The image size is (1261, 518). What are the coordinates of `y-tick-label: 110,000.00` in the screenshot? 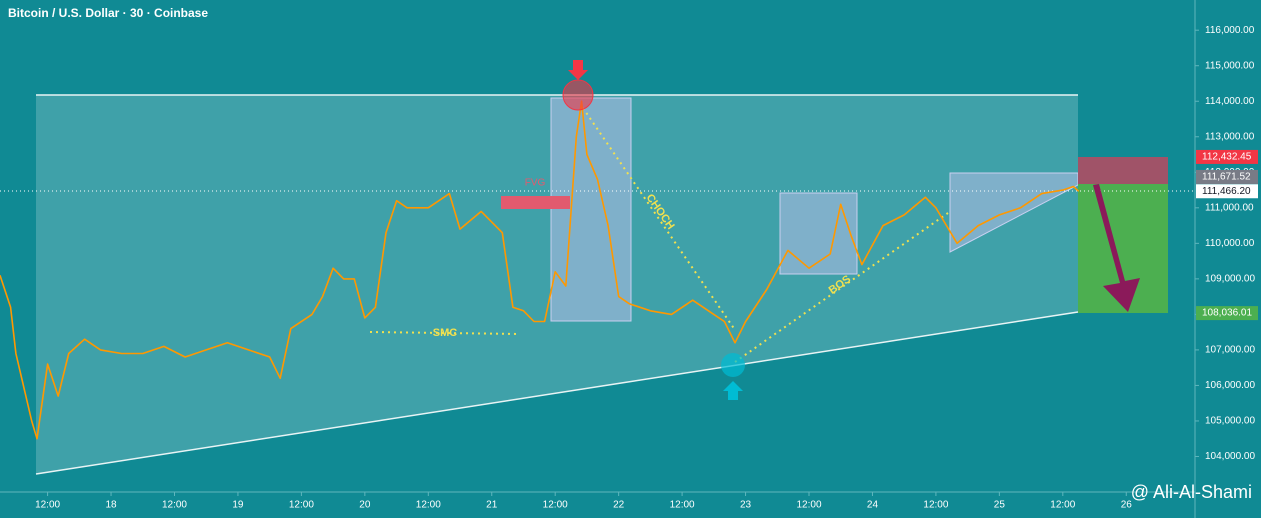 It's located at (1230, 243).